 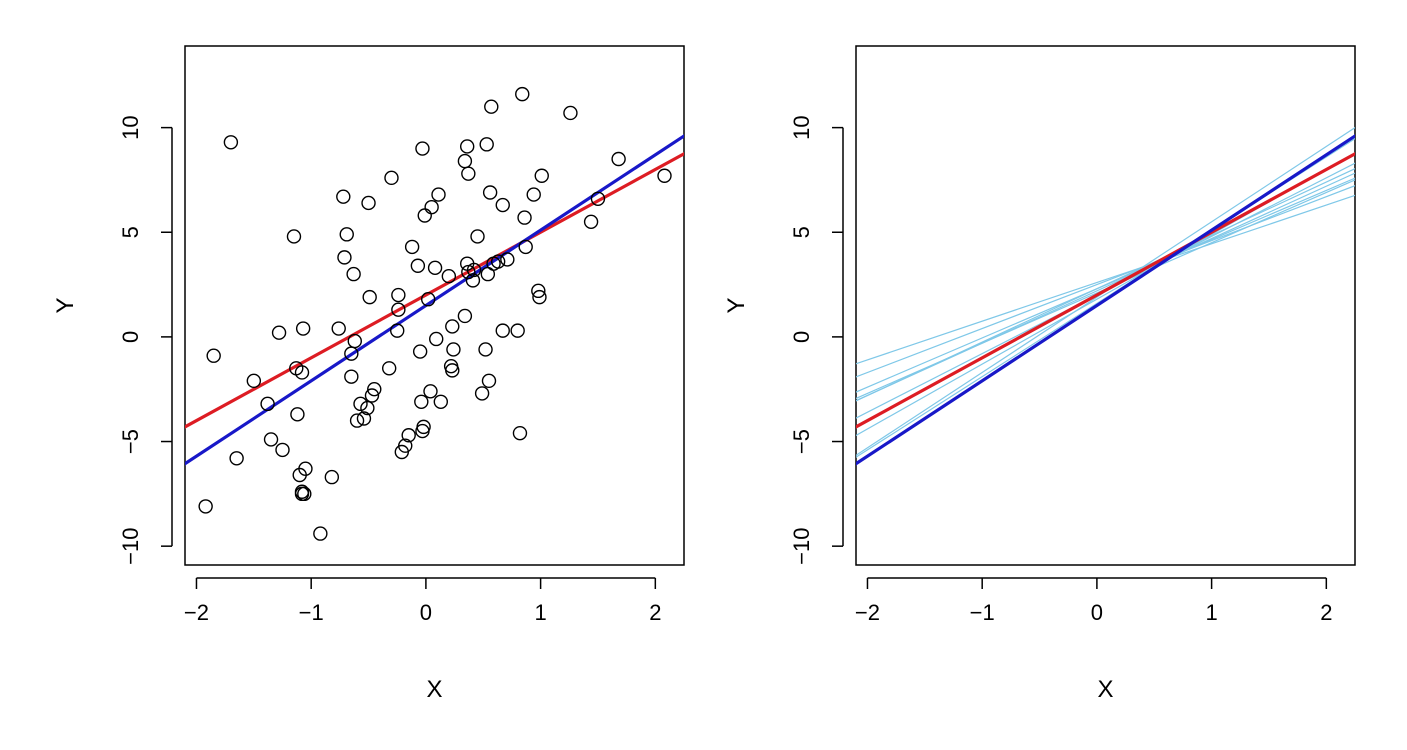 I want to click on chart-2-y-tick-label: 0, so click(x=801, y=337).